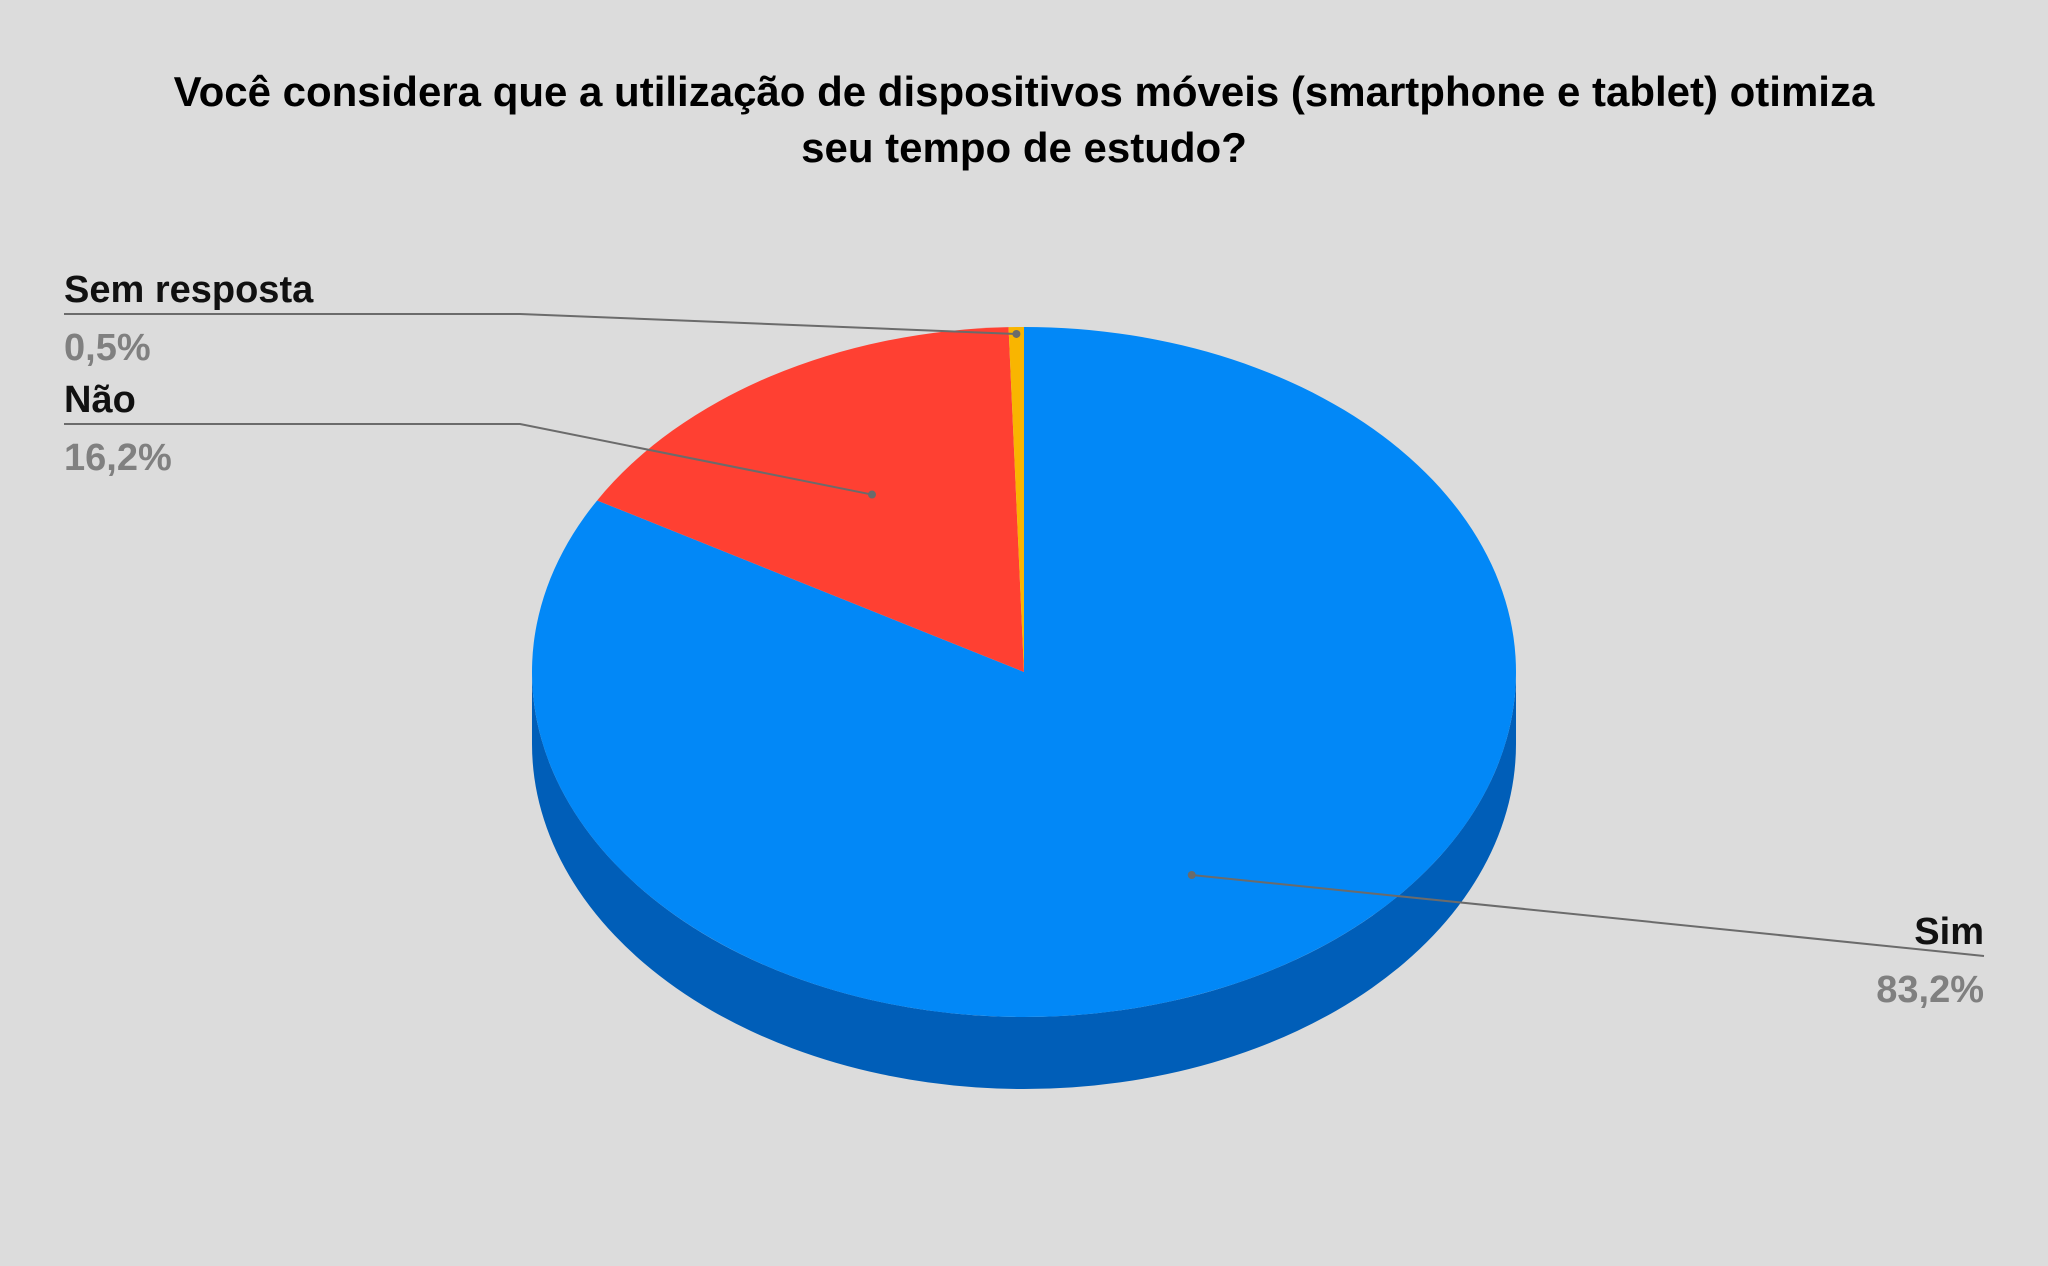 The width and height of the screenshot is (2048, 1266). I want to click on slice-value-sim: 83,2%, so click(1930, 990).